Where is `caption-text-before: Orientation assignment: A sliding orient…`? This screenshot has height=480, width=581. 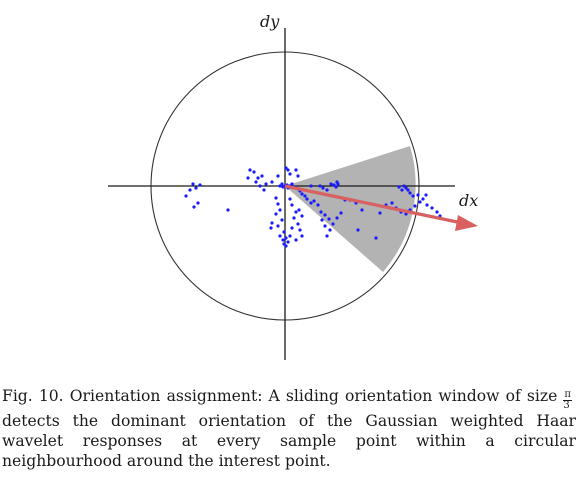 caption-text-before: Orientation assignment: A sliding orient… is located at coordinates (313, 396).